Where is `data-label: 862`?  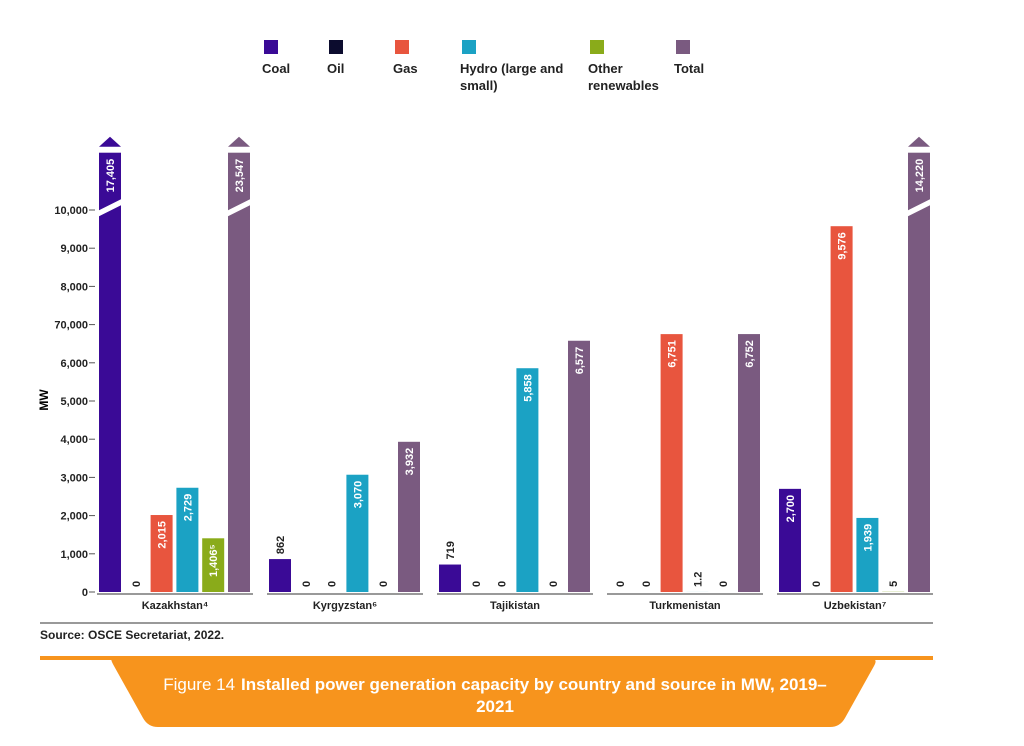 data-label: 862 is located at coordinates (281, 545).